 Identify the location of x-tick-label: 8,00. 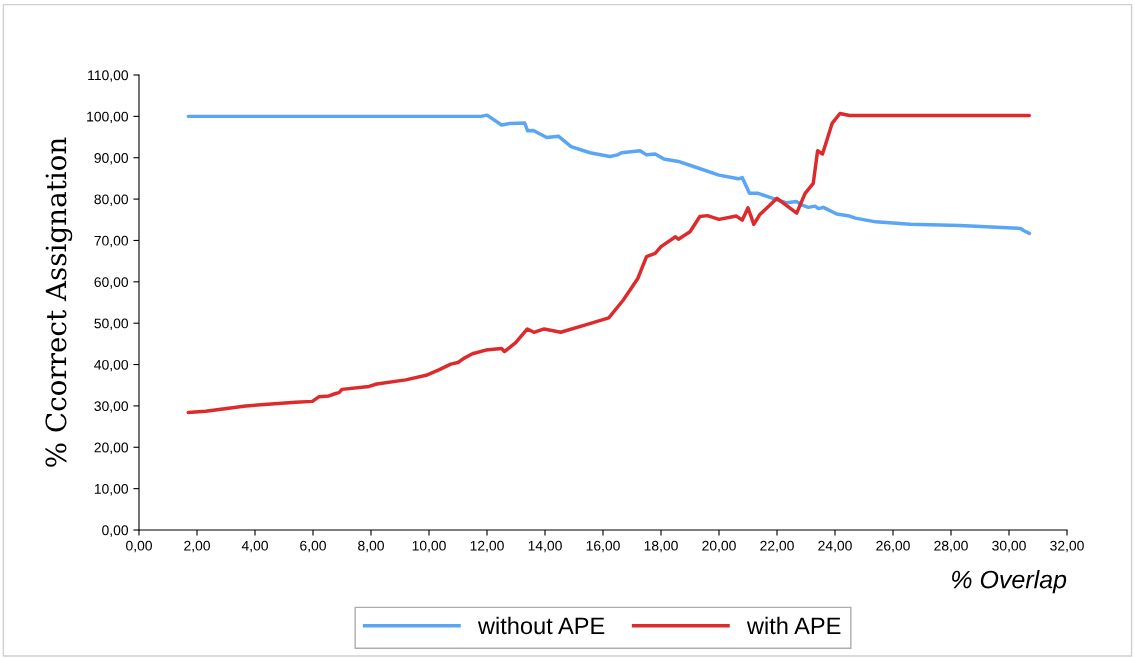
(371, 546).